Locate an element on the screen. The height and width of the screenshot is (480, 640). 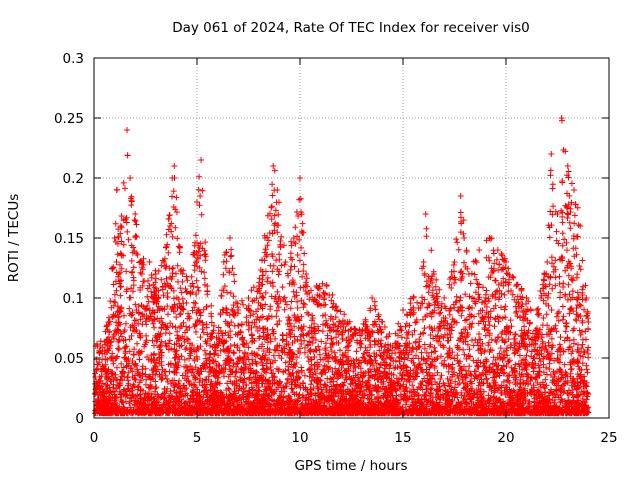
y-tick-label: 0.05 is located at coordinates (69, 359).